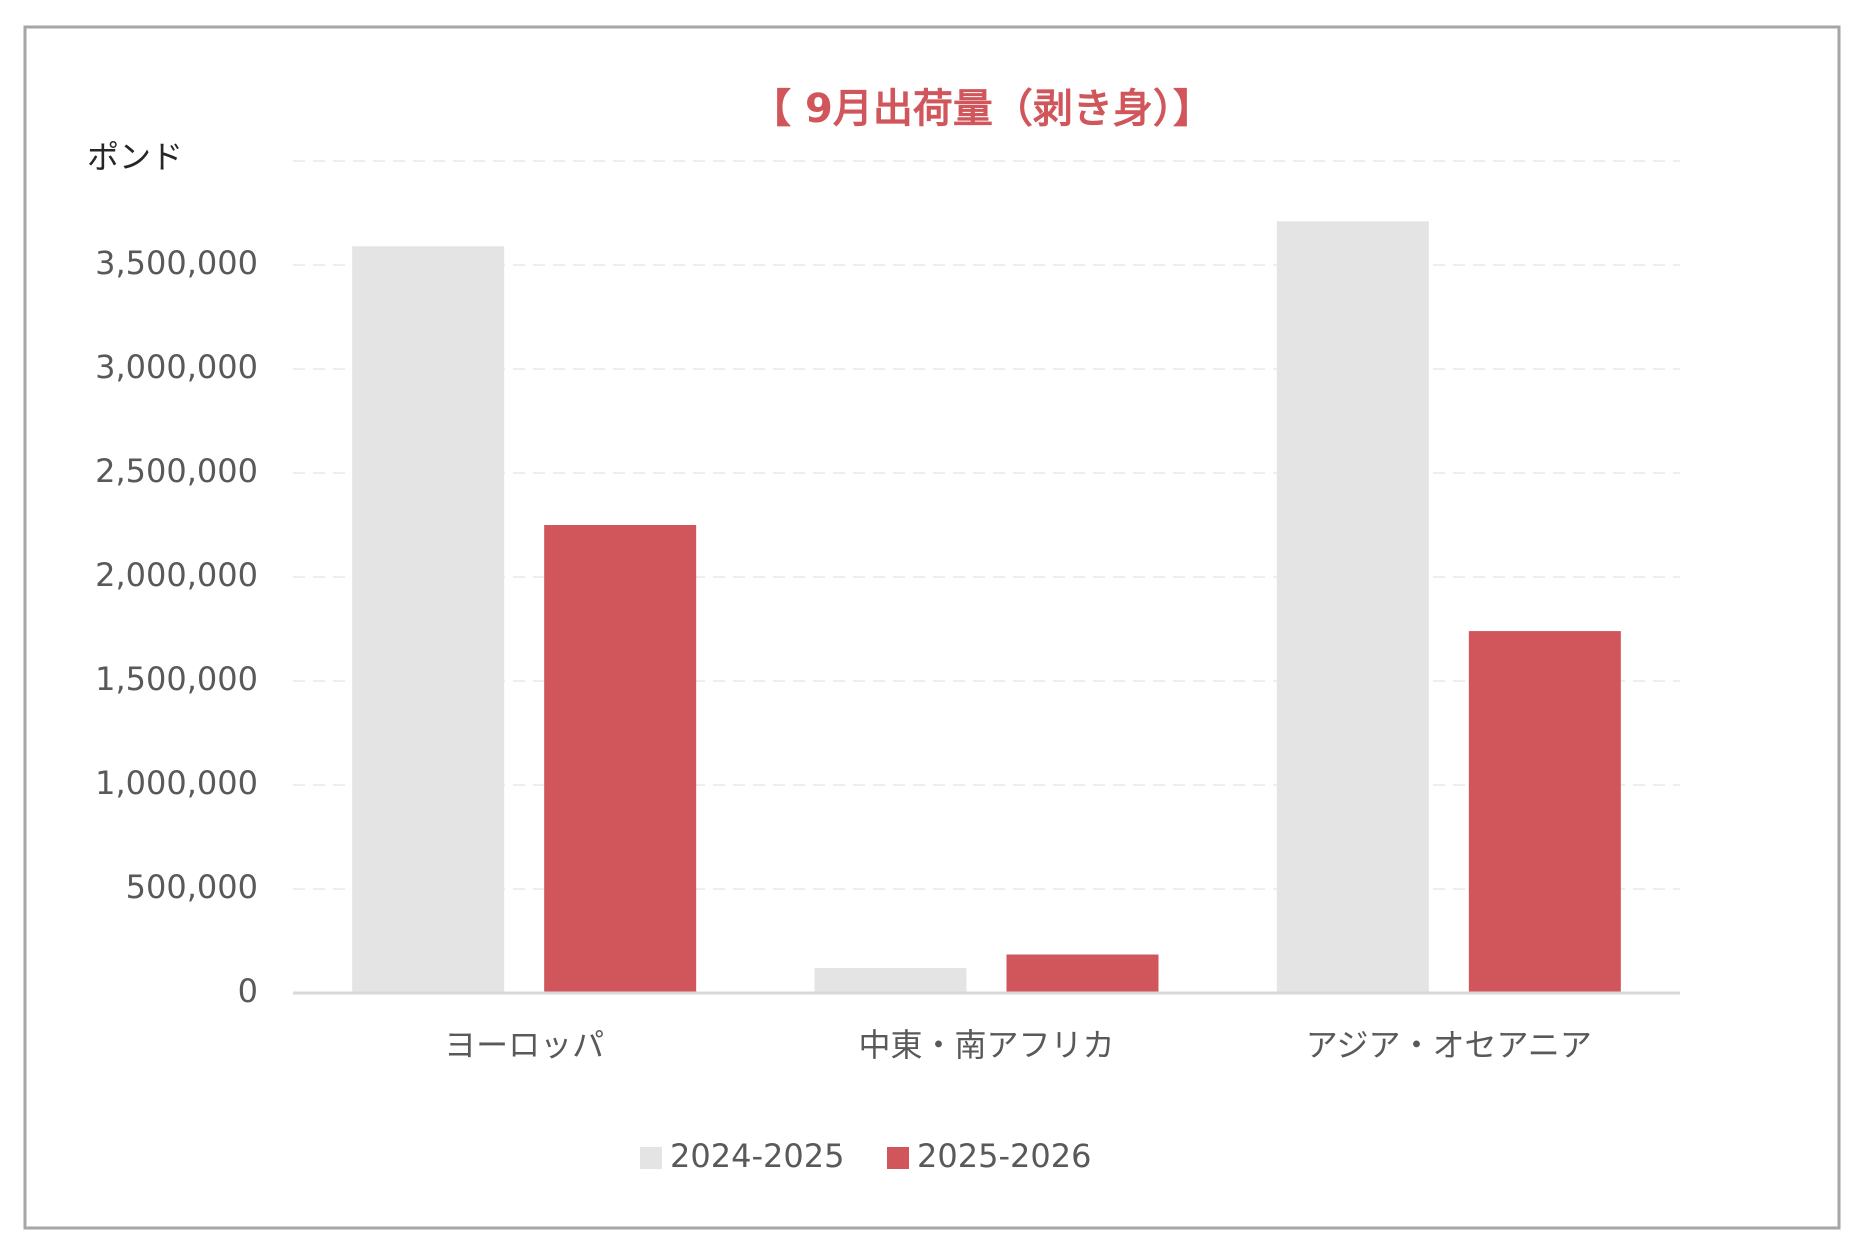 This screenshot has width=1864, height=1256. Describe the element at coordinates (176, 471) in the screenshot. I see `y-tick-label: 2,500,000` at that location.